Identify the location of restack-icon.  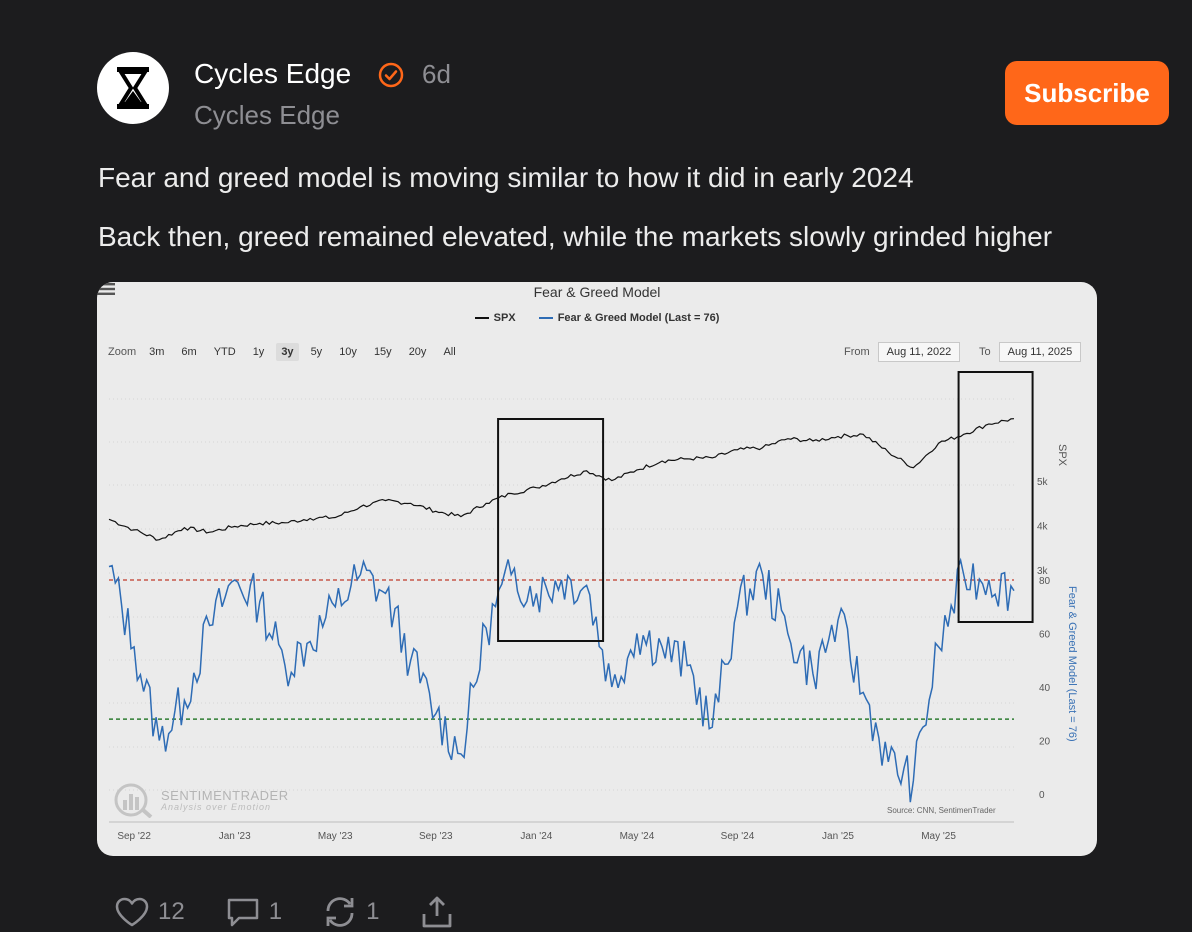
(340, 912).